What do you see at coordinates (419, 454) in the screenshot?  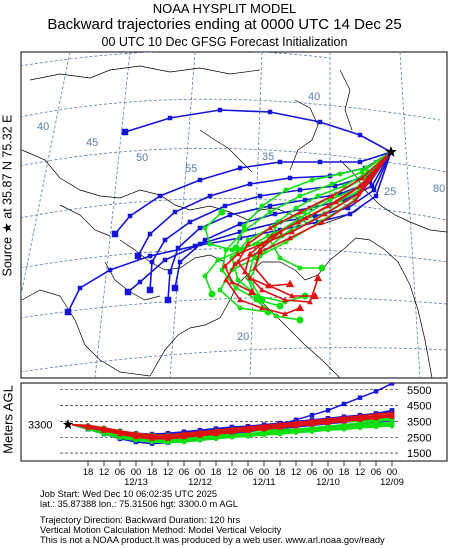 I see `height-tick-label: 1500` at bounding box center [419, 454].